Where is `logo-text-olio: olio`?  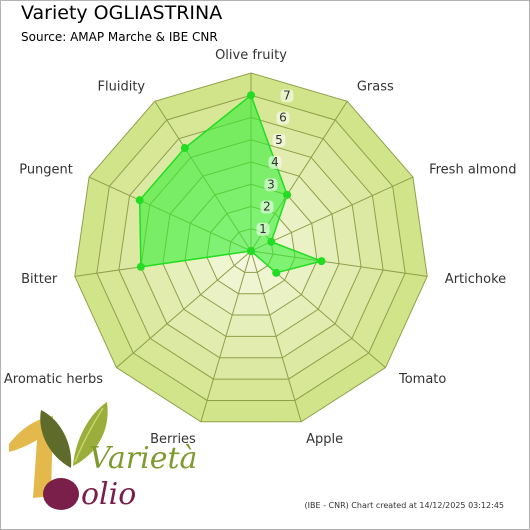 logo-text-olio: olio is located at coordinates (108, 494).